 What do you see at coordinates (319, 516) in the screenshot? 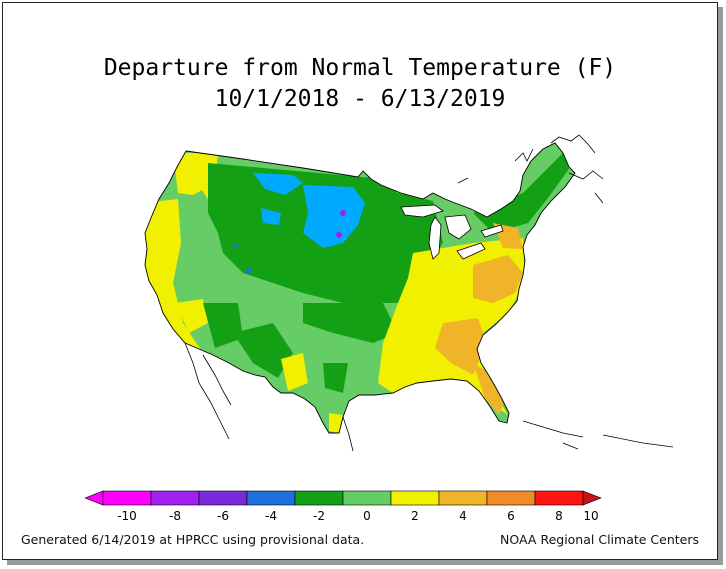
I see `legend-tick: -2` at bounding box center [319, 516].